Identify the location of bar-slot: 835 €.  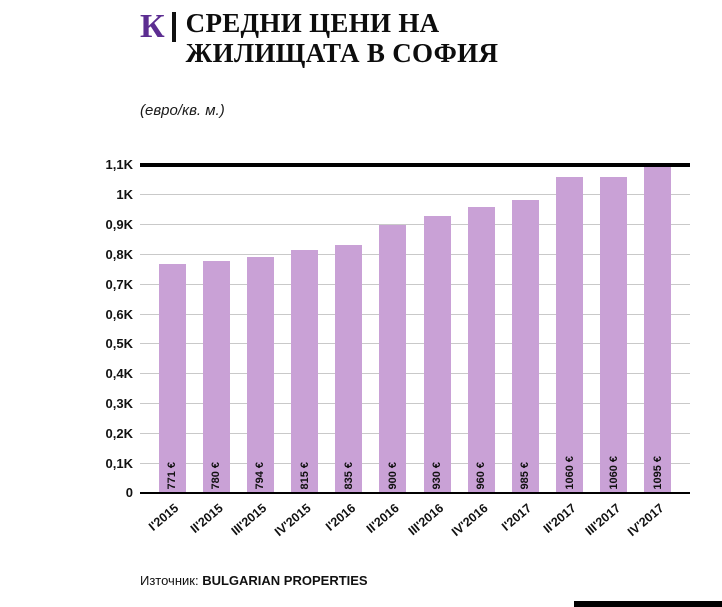
(349, 329).